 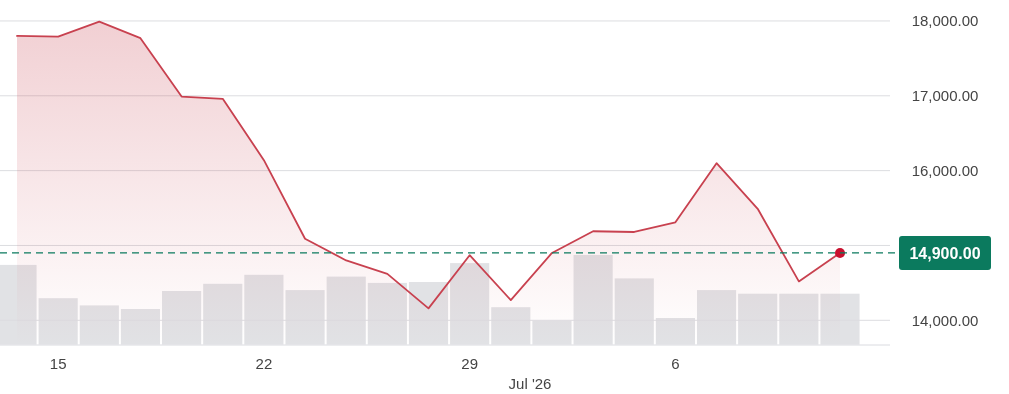 I want to click on x-tick-label: 22, so click(x=264, y=363).